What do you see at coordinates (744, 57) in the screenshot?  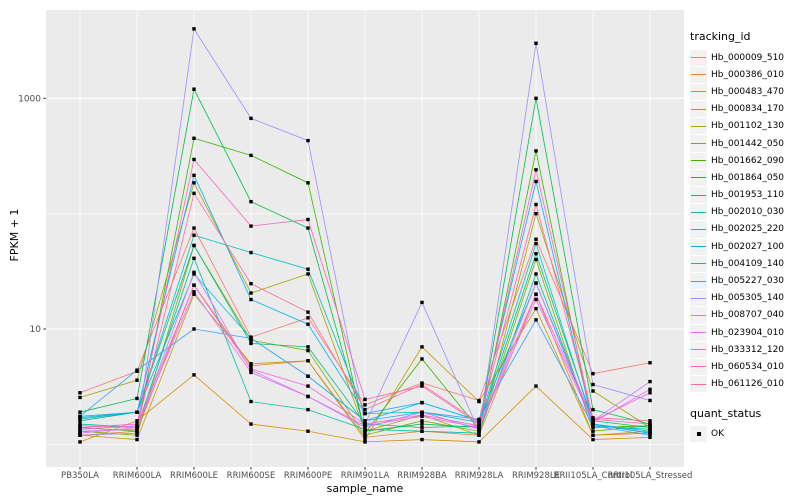 I see `legend-entry-Hb_000009_510: Hb_000009_510` at bounding box center [744, 57].